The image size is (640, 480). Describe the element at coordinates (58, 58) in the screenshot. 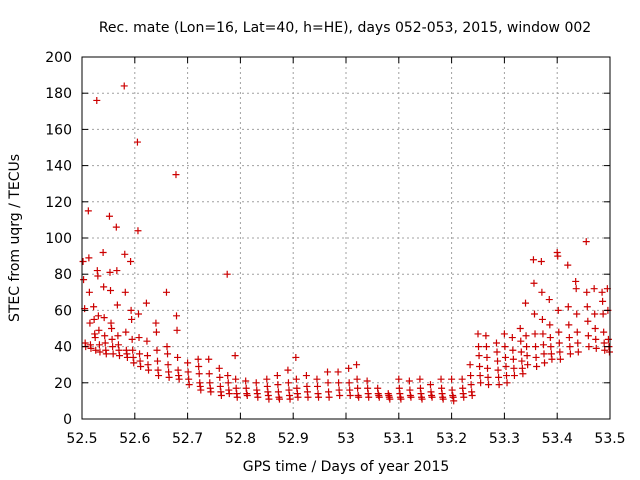

I see `y-tick-label: 200` at that location.